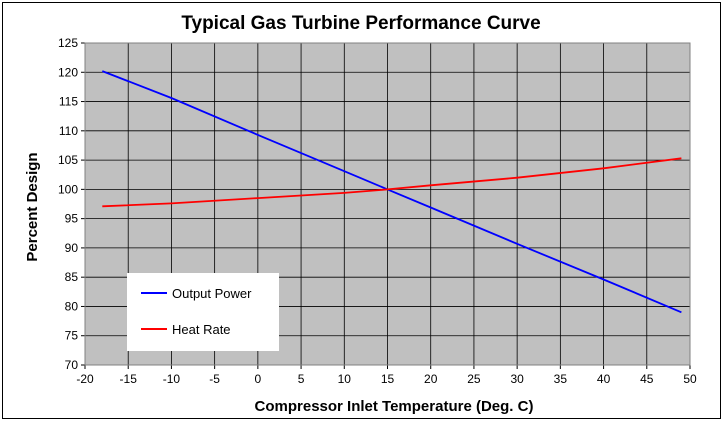  Describe the element at coordinates (68, 102) in the screenshot. I see `y-tick-label: 115` at that location.